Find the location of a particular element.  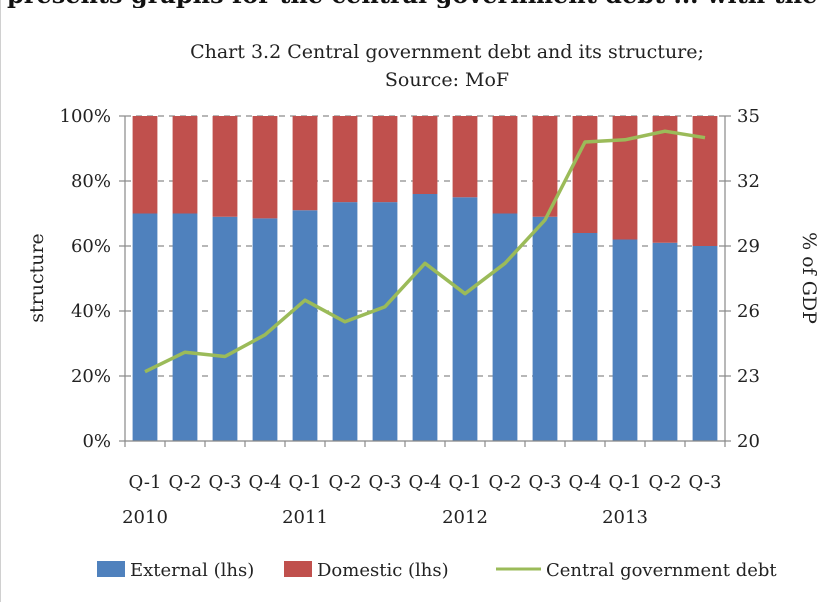

legend-label-debt: Central government debt is located at coordinates (661, 570).